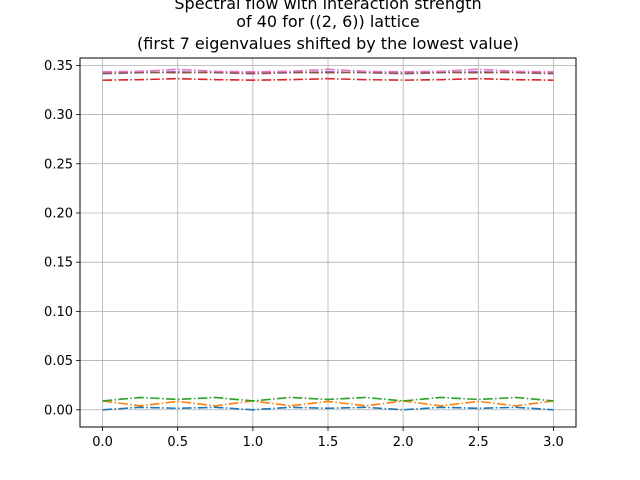 The height and width of the screenshot is (480, 640). I want to click on x-tick-label: 2.0, so click(403, 442).